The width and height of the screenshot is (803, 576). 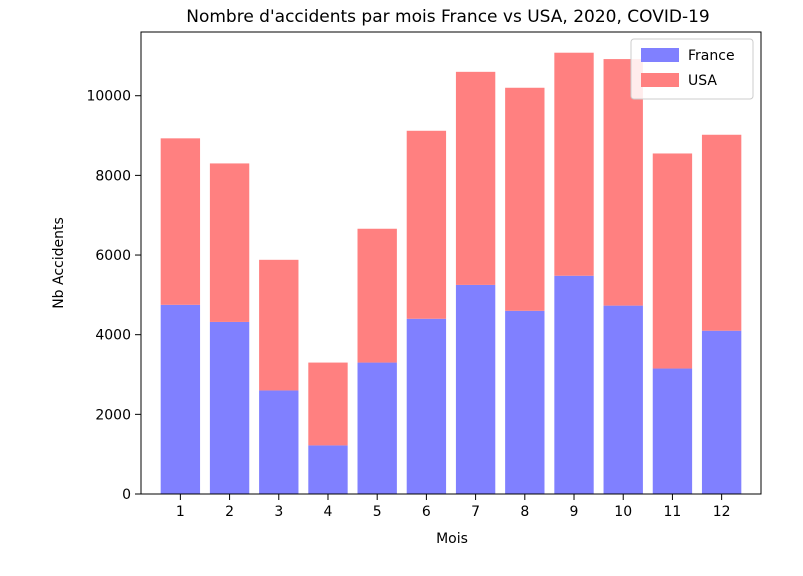 What do you see at coordinates (702, 81) in the screenshot?
I see `legend-label-usa: USA` at bounding box center [702, 81].